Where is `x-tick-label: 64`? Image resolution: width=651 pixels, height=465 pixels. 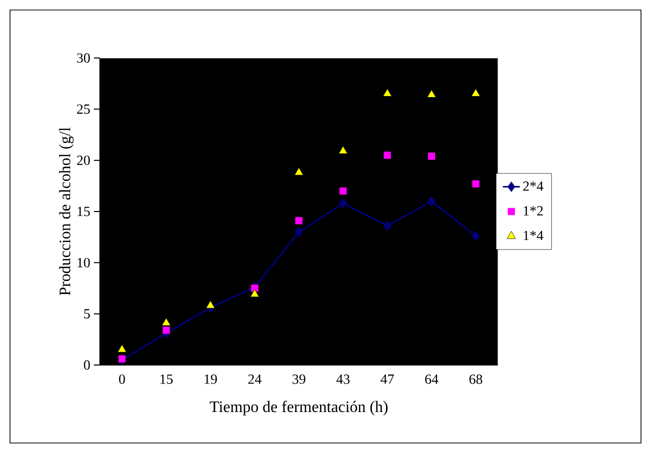
x-tick-label: 64 is located at coordinates (431, 379).